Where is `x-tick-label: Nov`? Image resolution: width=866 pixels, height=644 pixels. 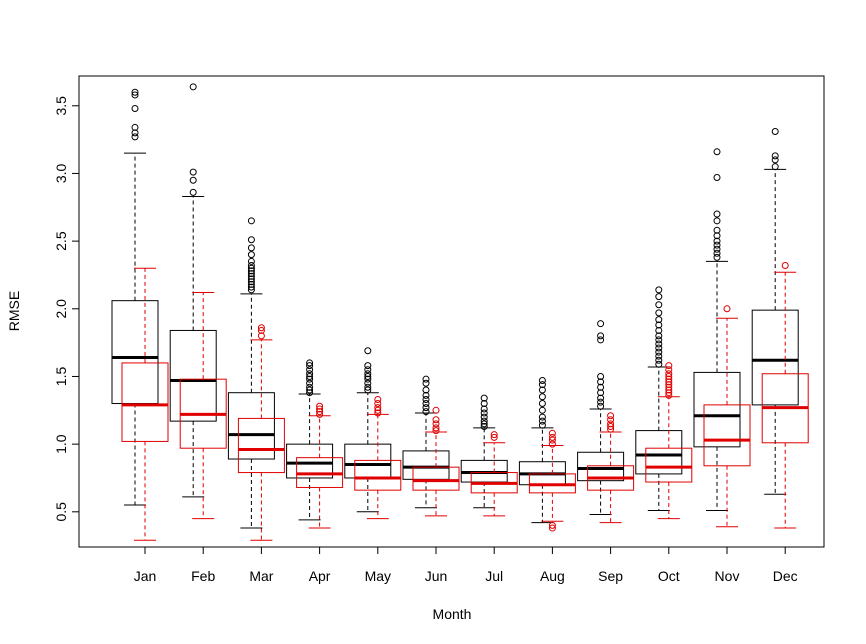
x-tick-label: Nov is located at coordinates (727, 576).